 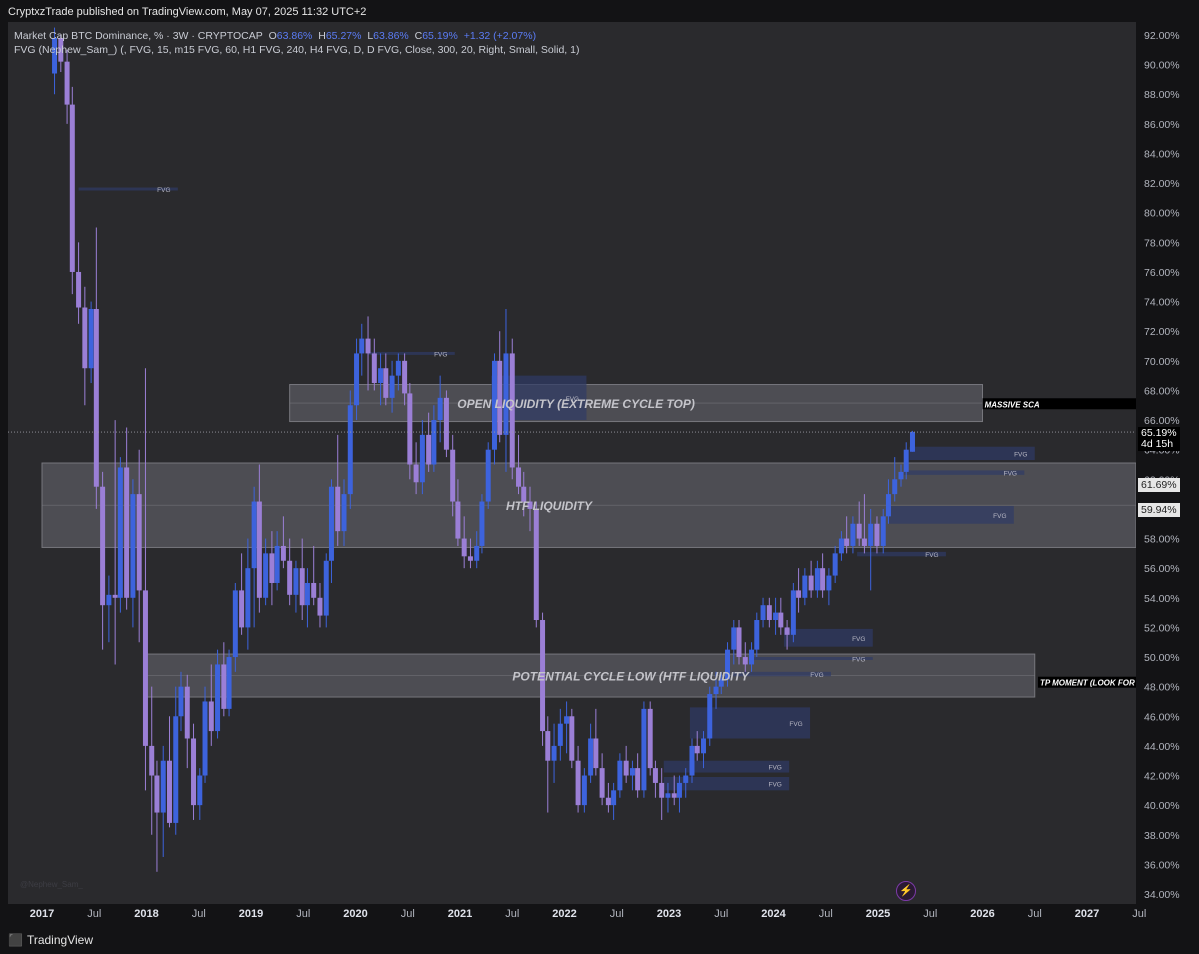 I want to click on close-value: 65.19%, so click(x=440, y=36).